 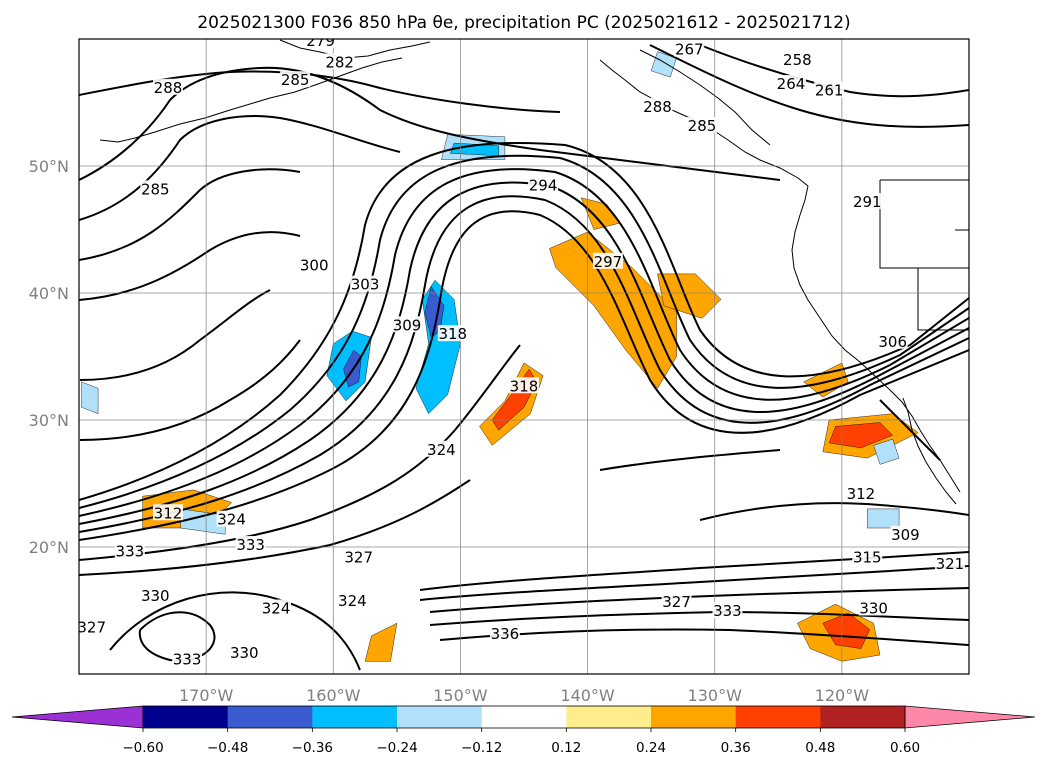 I want to click on svg-text: 306, so click(x=892, y=342).